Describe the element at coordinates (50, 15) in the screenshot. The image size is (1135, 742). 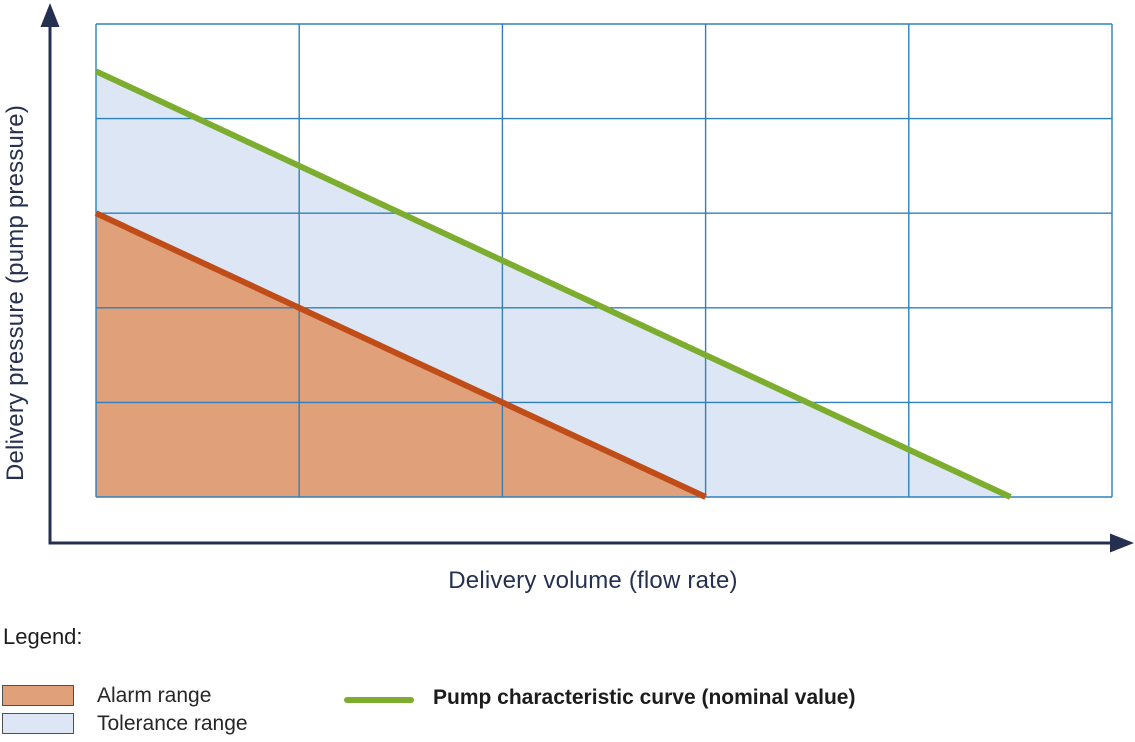
I see `y-axis-arrowhead-icon` at that location.